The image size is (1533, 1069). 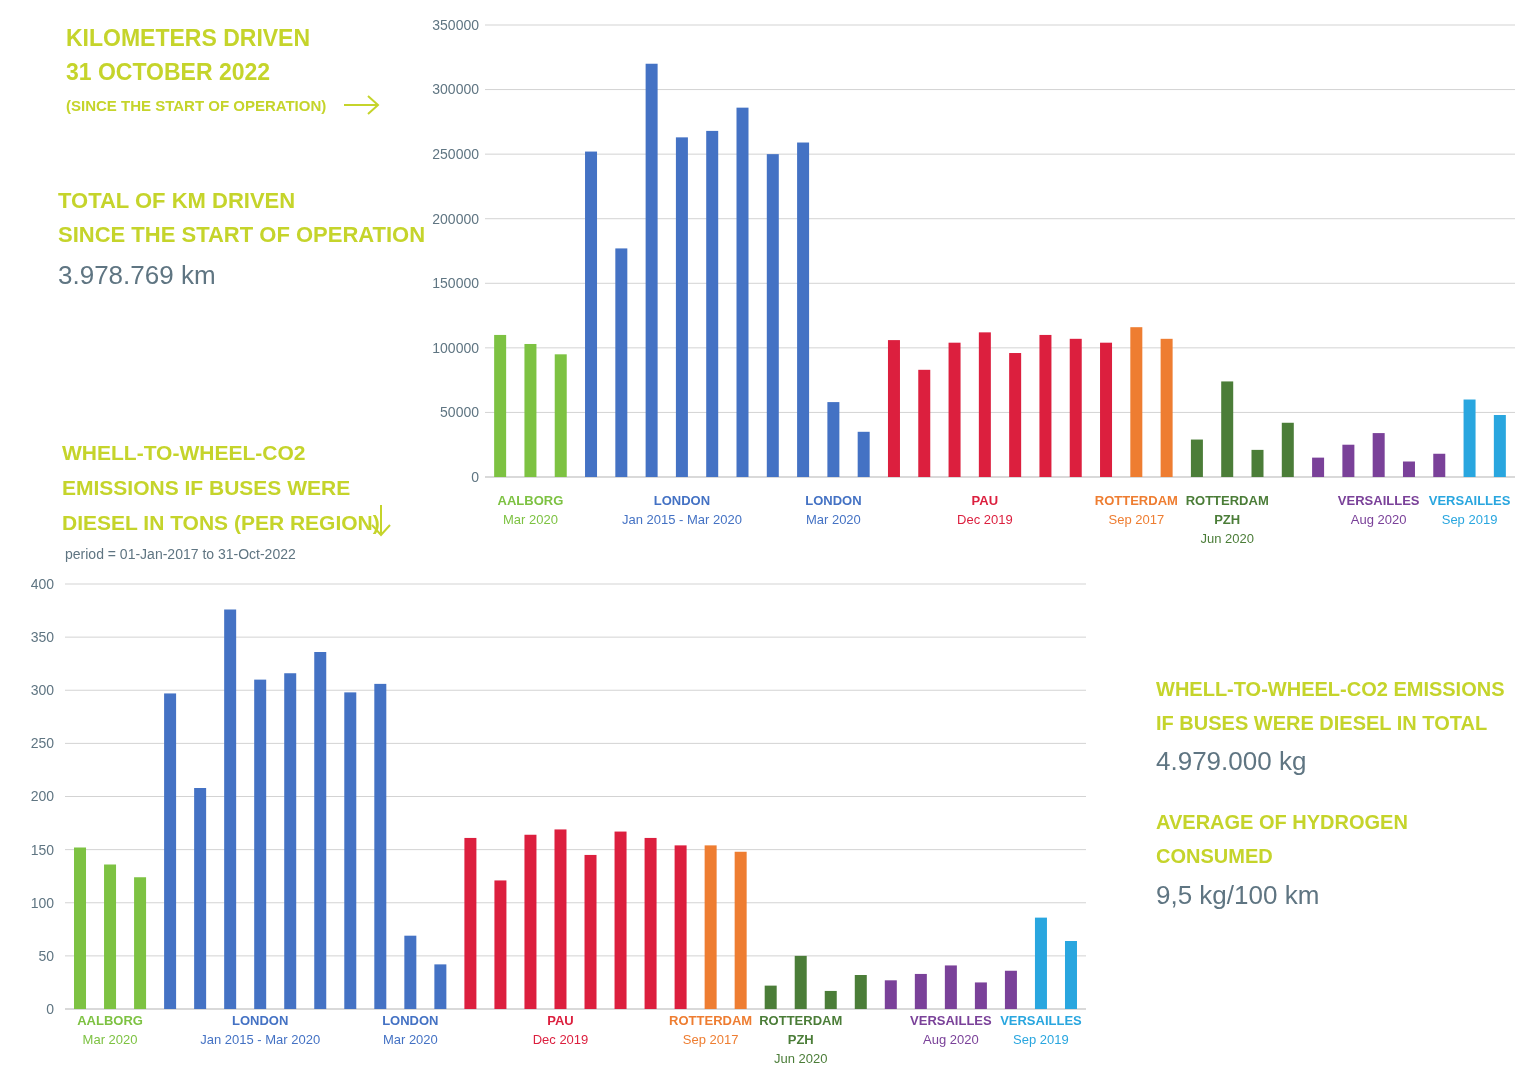 What do you see at coordinates (188, 55) in the screenshot?
I see `text: KILOMETERS DRIVEN 31 OCTOBER 2022` at bounding box center [188, 55].